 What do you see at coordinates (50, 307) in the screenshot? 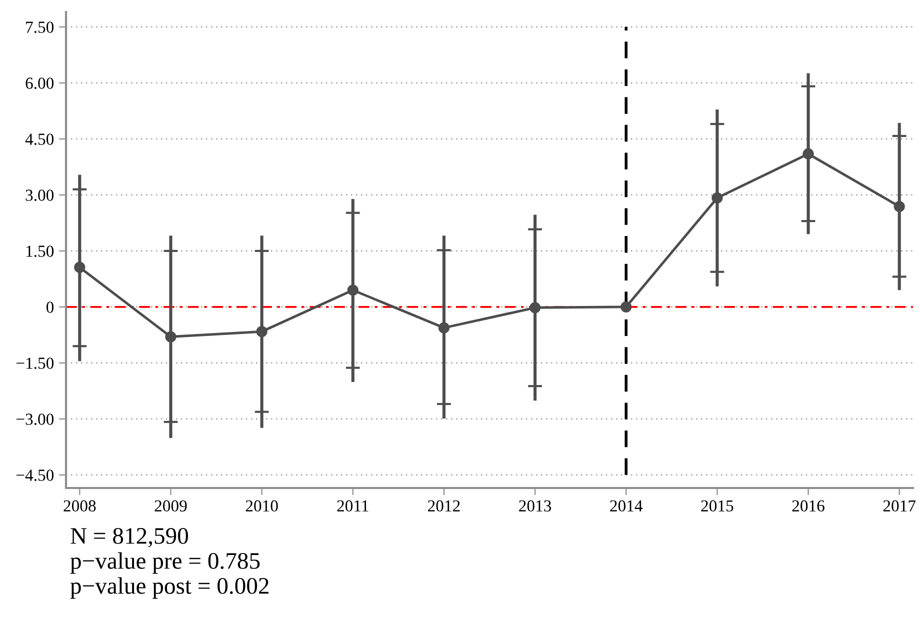
I see `y-tick-label: 0` at bounding box center [50, 307].